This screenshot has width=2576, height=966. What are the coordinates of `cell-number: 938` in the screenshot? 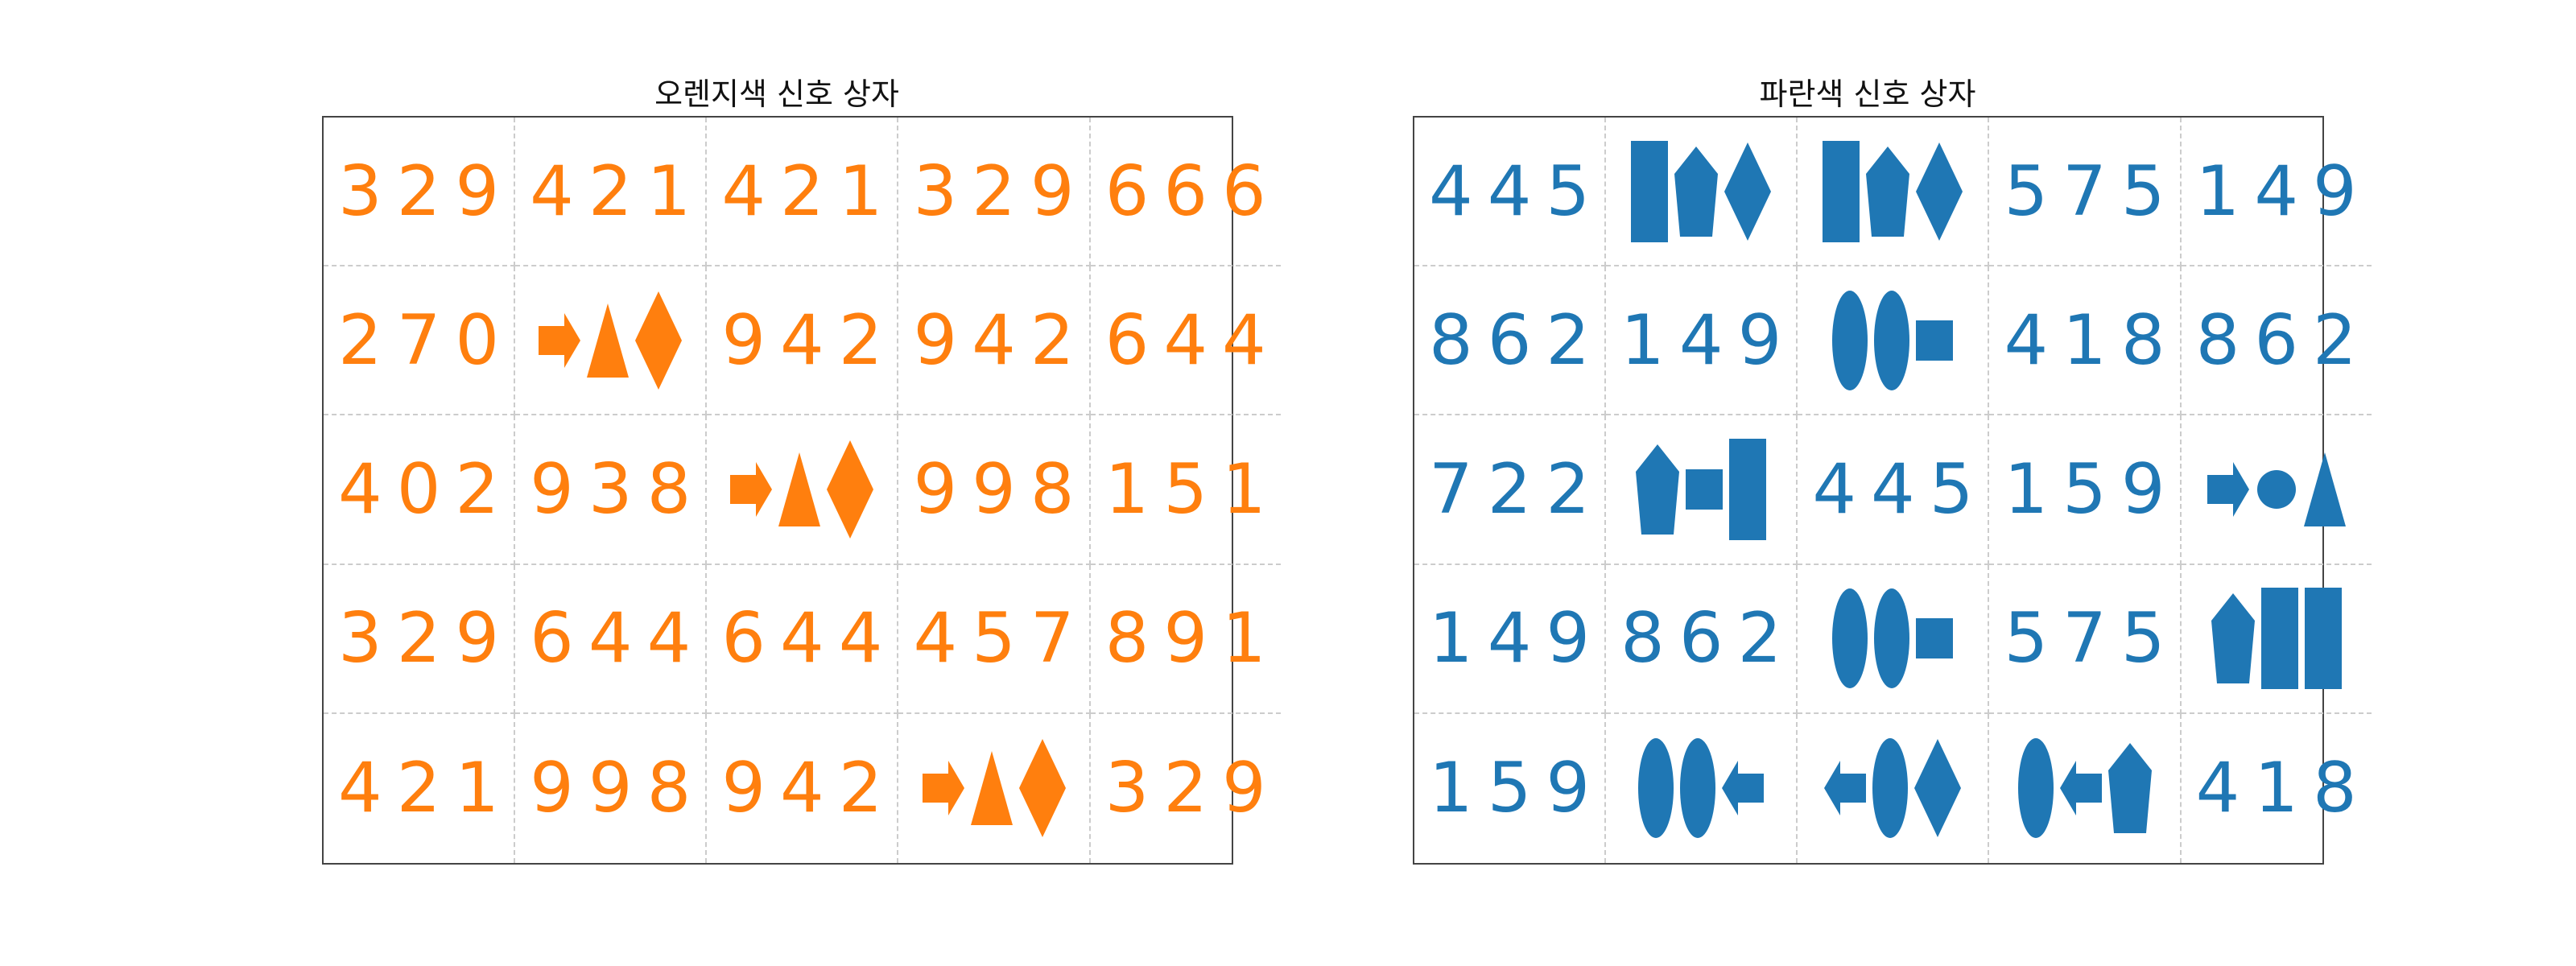 It's located at (618, 489).